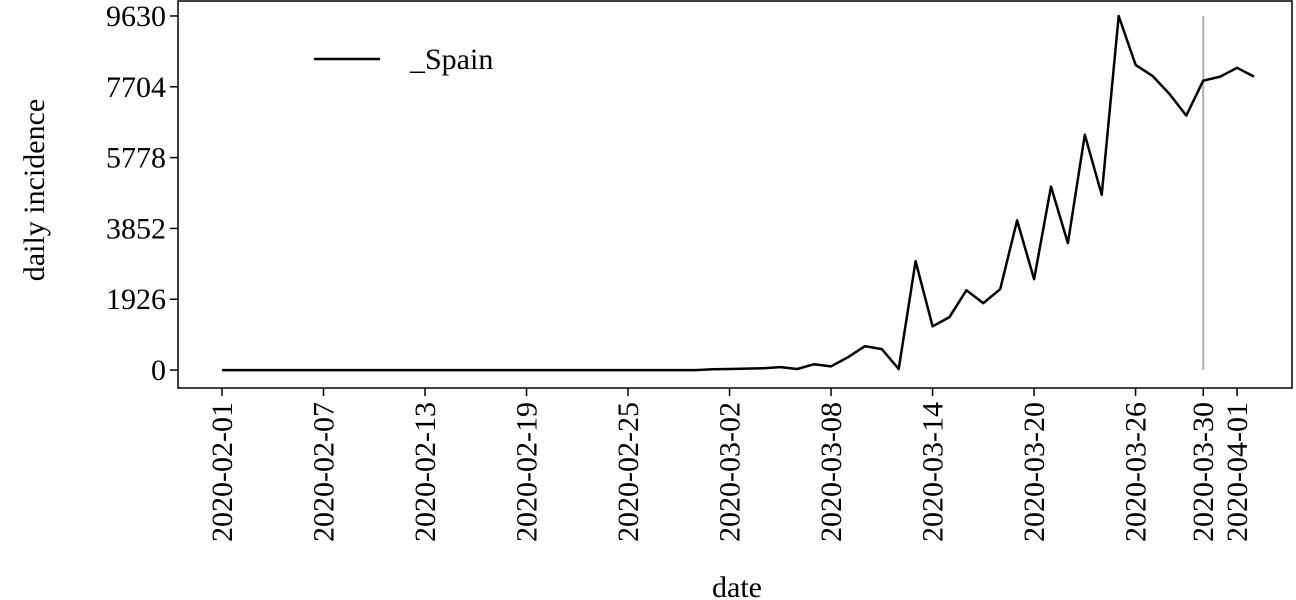 The image size is (1296, 600). I want to click on x-tick-label: 2020-03-08, so click(831, 472).